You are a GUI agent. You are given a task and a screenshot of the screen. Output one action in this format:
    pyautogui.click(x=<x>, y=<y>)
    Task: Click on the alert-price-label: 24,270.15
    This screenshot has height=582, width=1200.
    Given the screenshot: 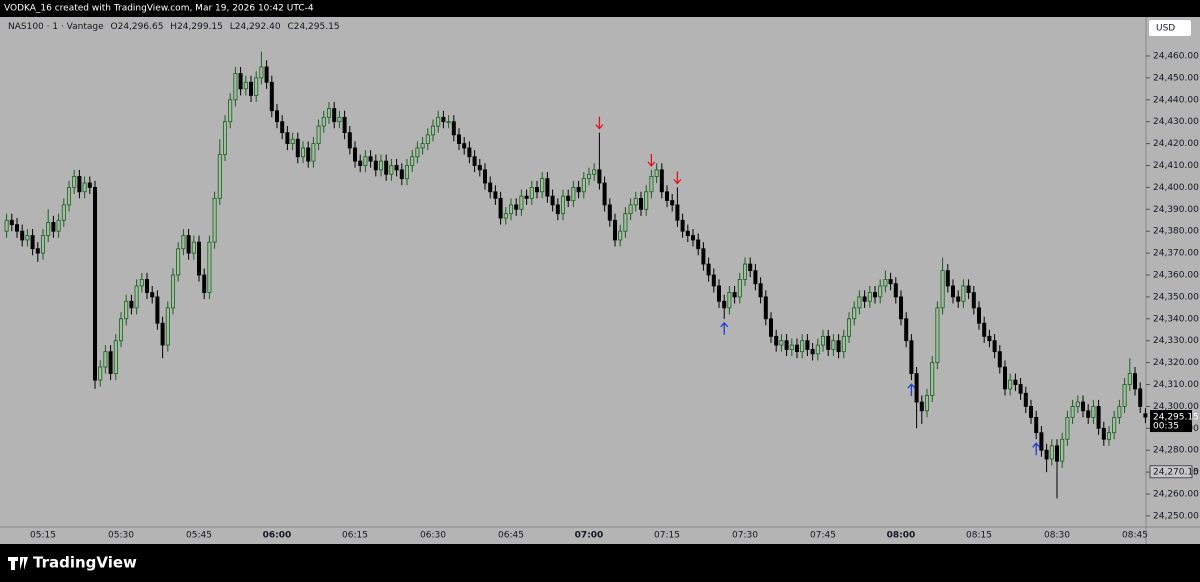 What is the action you would take?
    pyautogui.click(x=1176, y=472)
    